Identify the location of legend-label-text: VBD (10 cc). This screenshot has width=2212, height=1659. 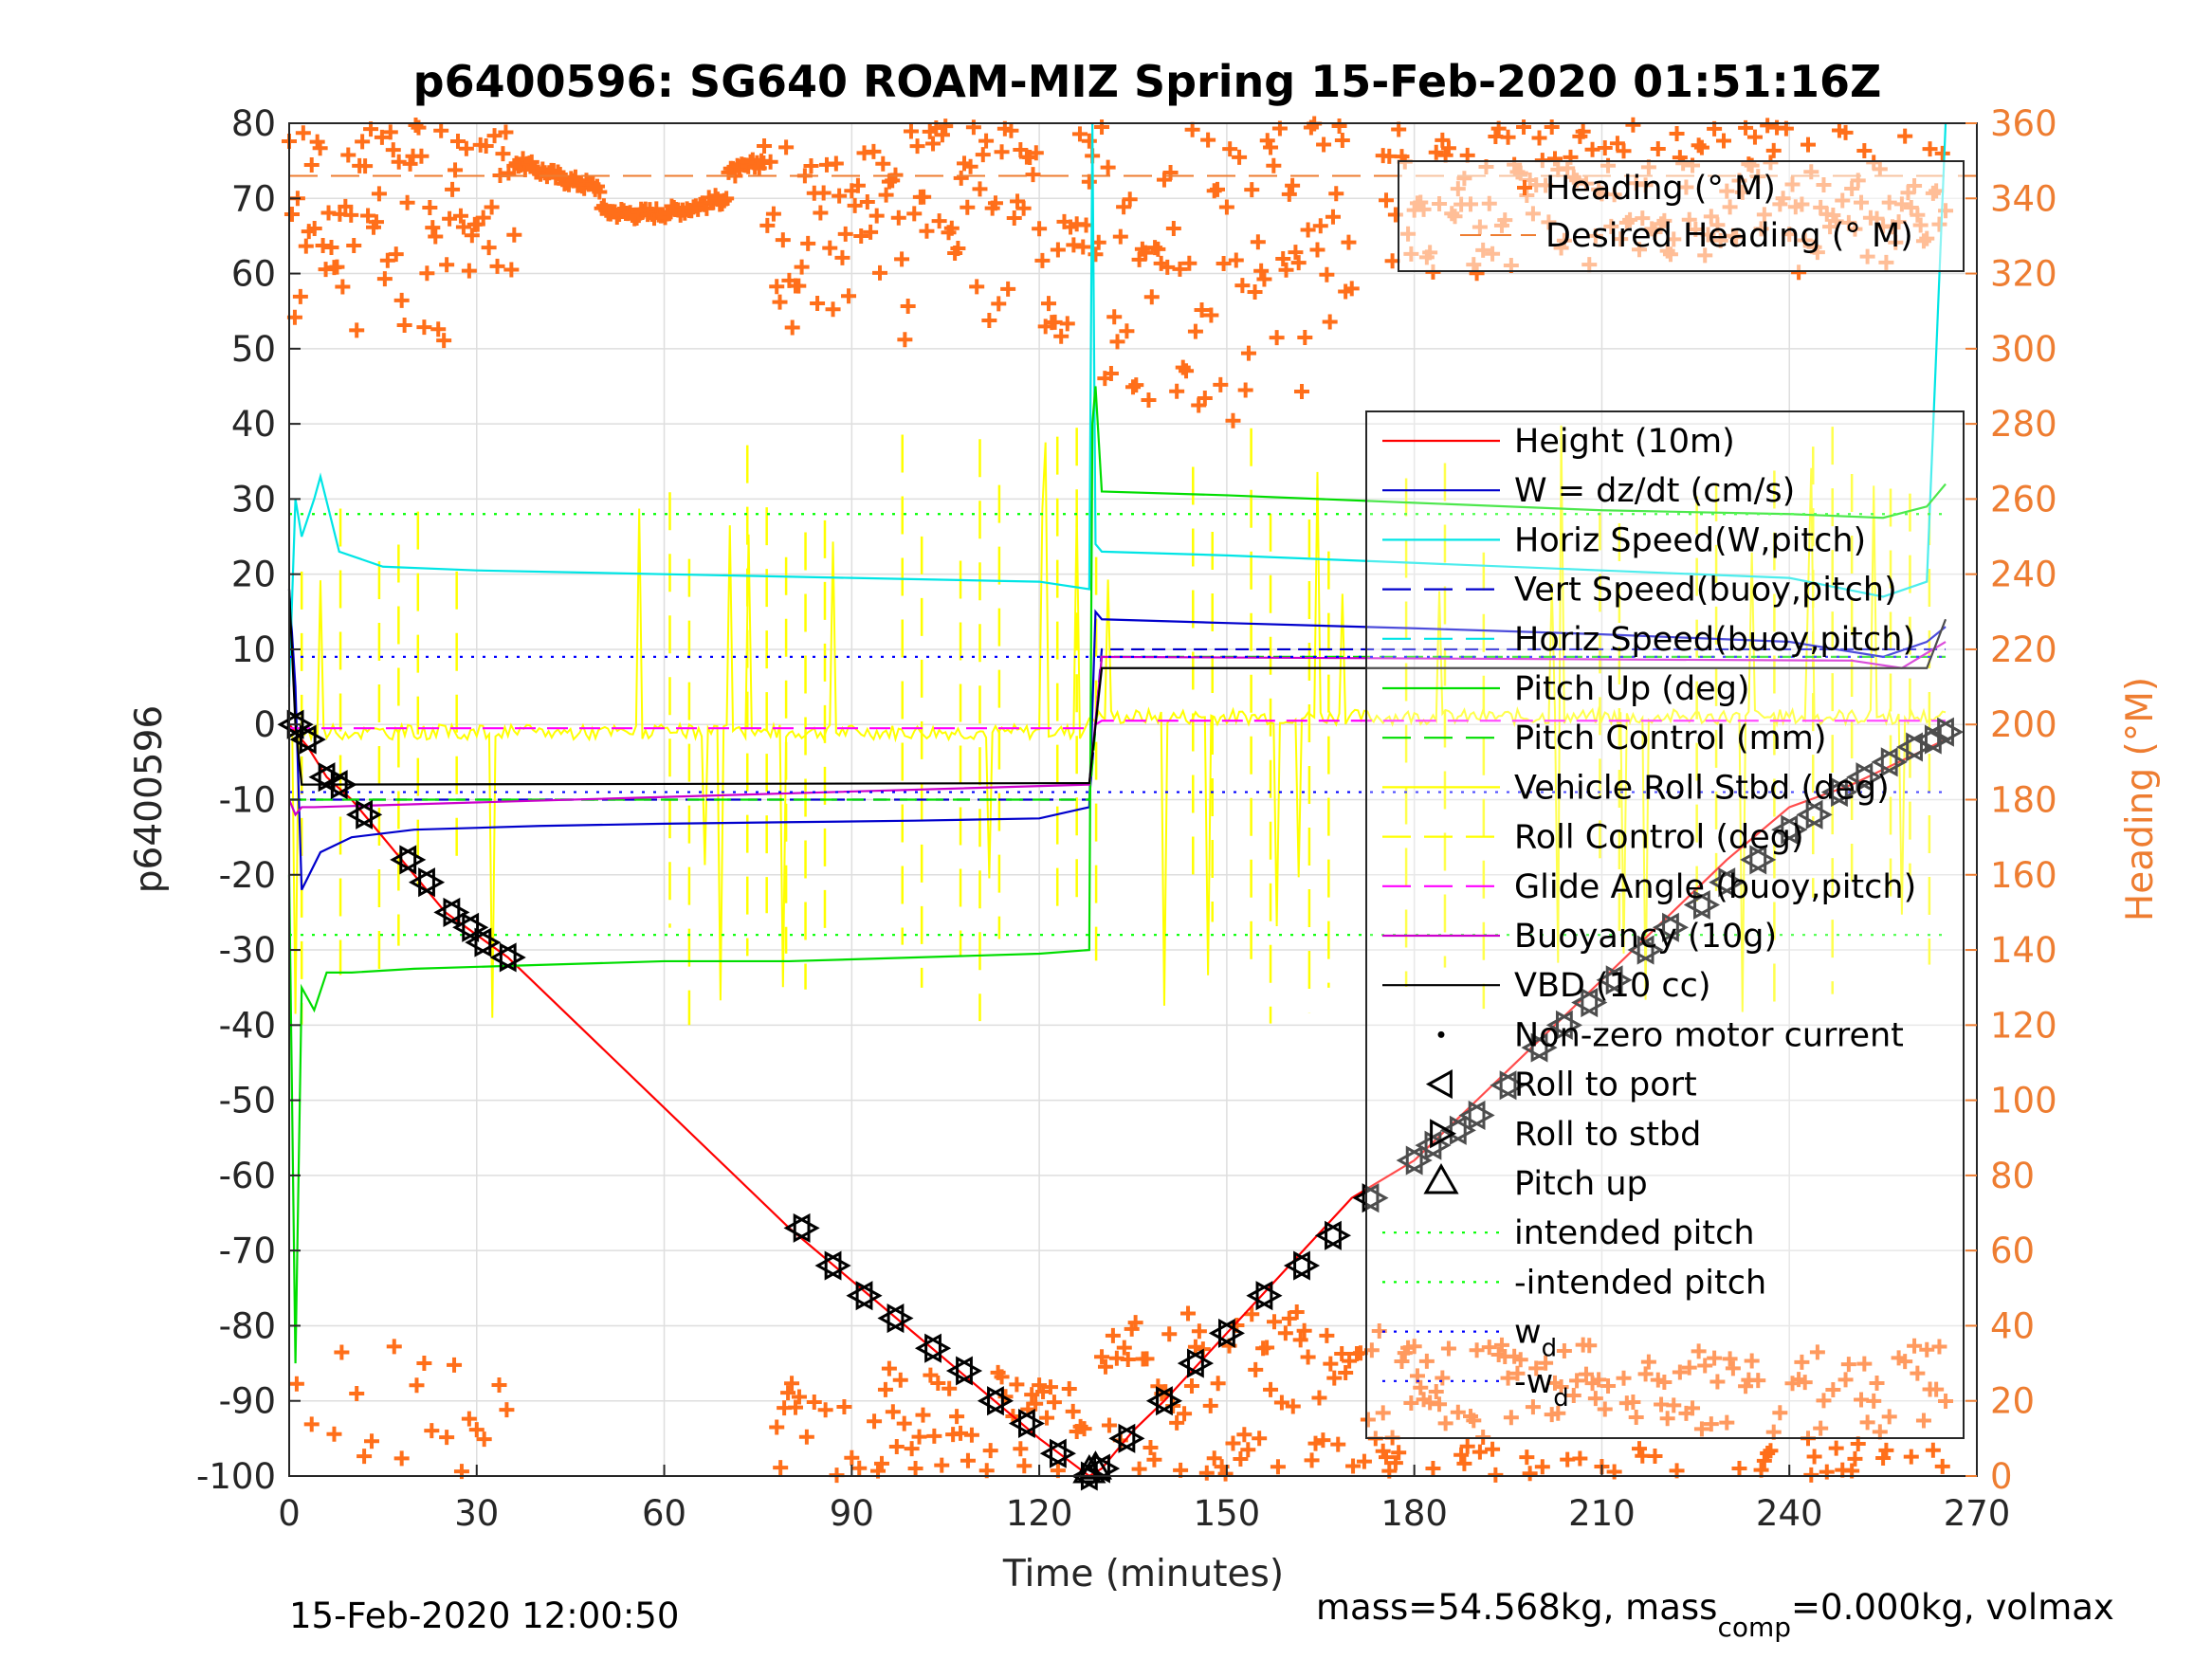
(1612, 986).